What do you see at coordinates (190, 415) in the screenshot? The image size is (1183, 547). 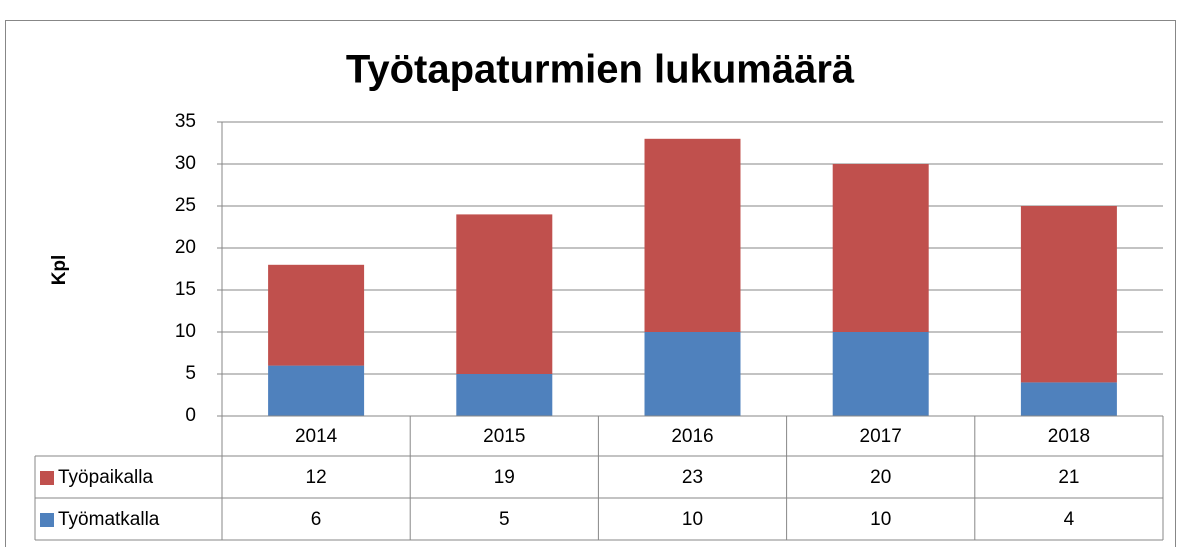 I see `y-tick-label: 0` at bounding box center [190, 415].